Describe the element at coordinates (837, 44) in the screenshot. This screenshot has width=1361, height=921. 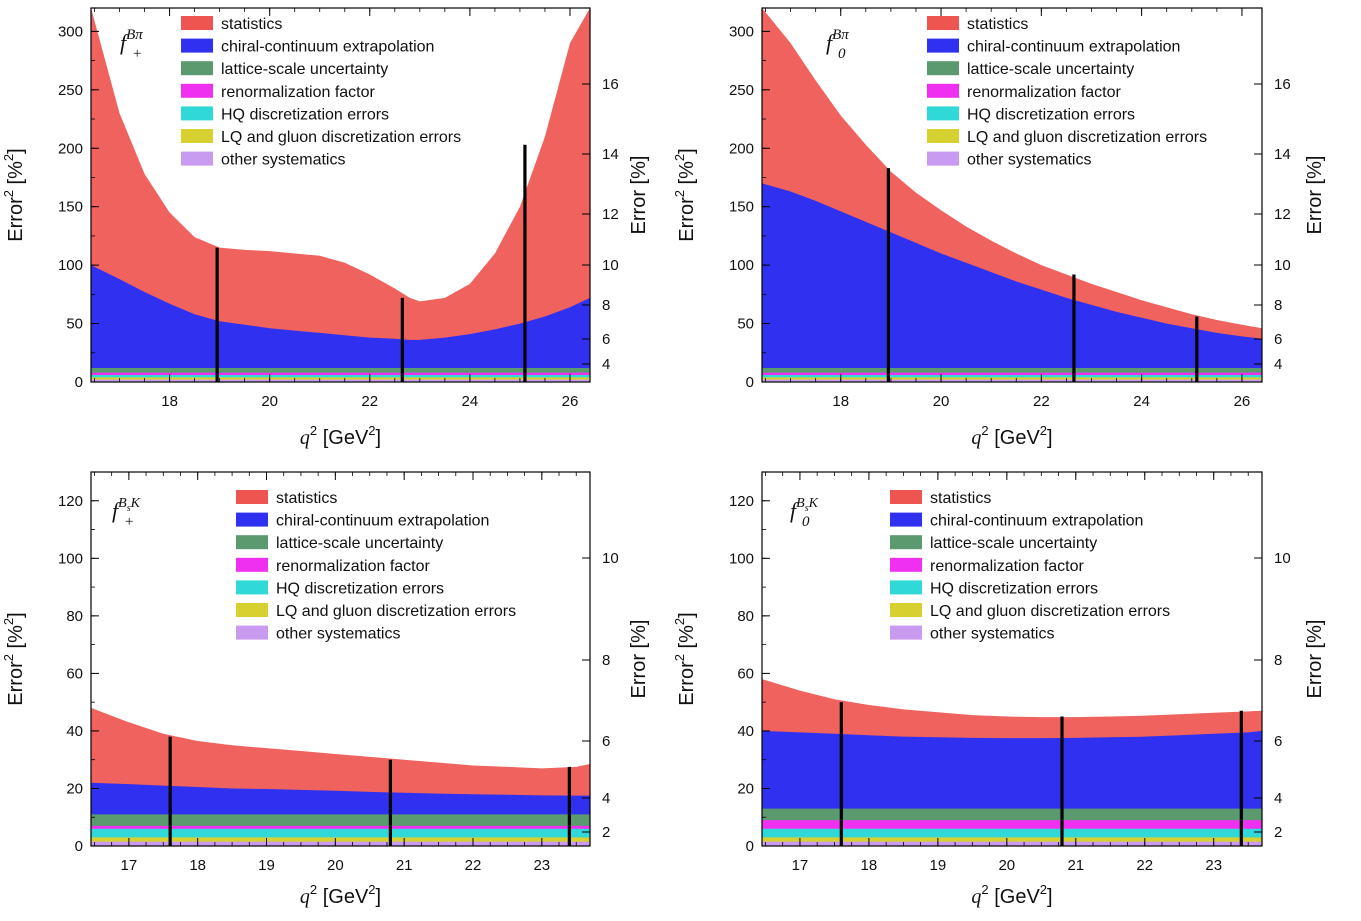
I see `panel-label: fBπ 0` at that location.